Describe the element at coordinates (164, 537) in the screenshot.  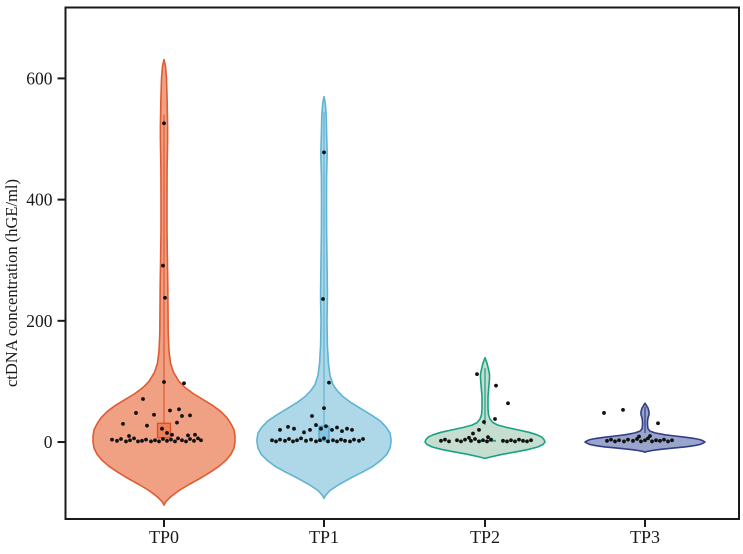
I see `x-tick-label-tp0: TP0` at that location.